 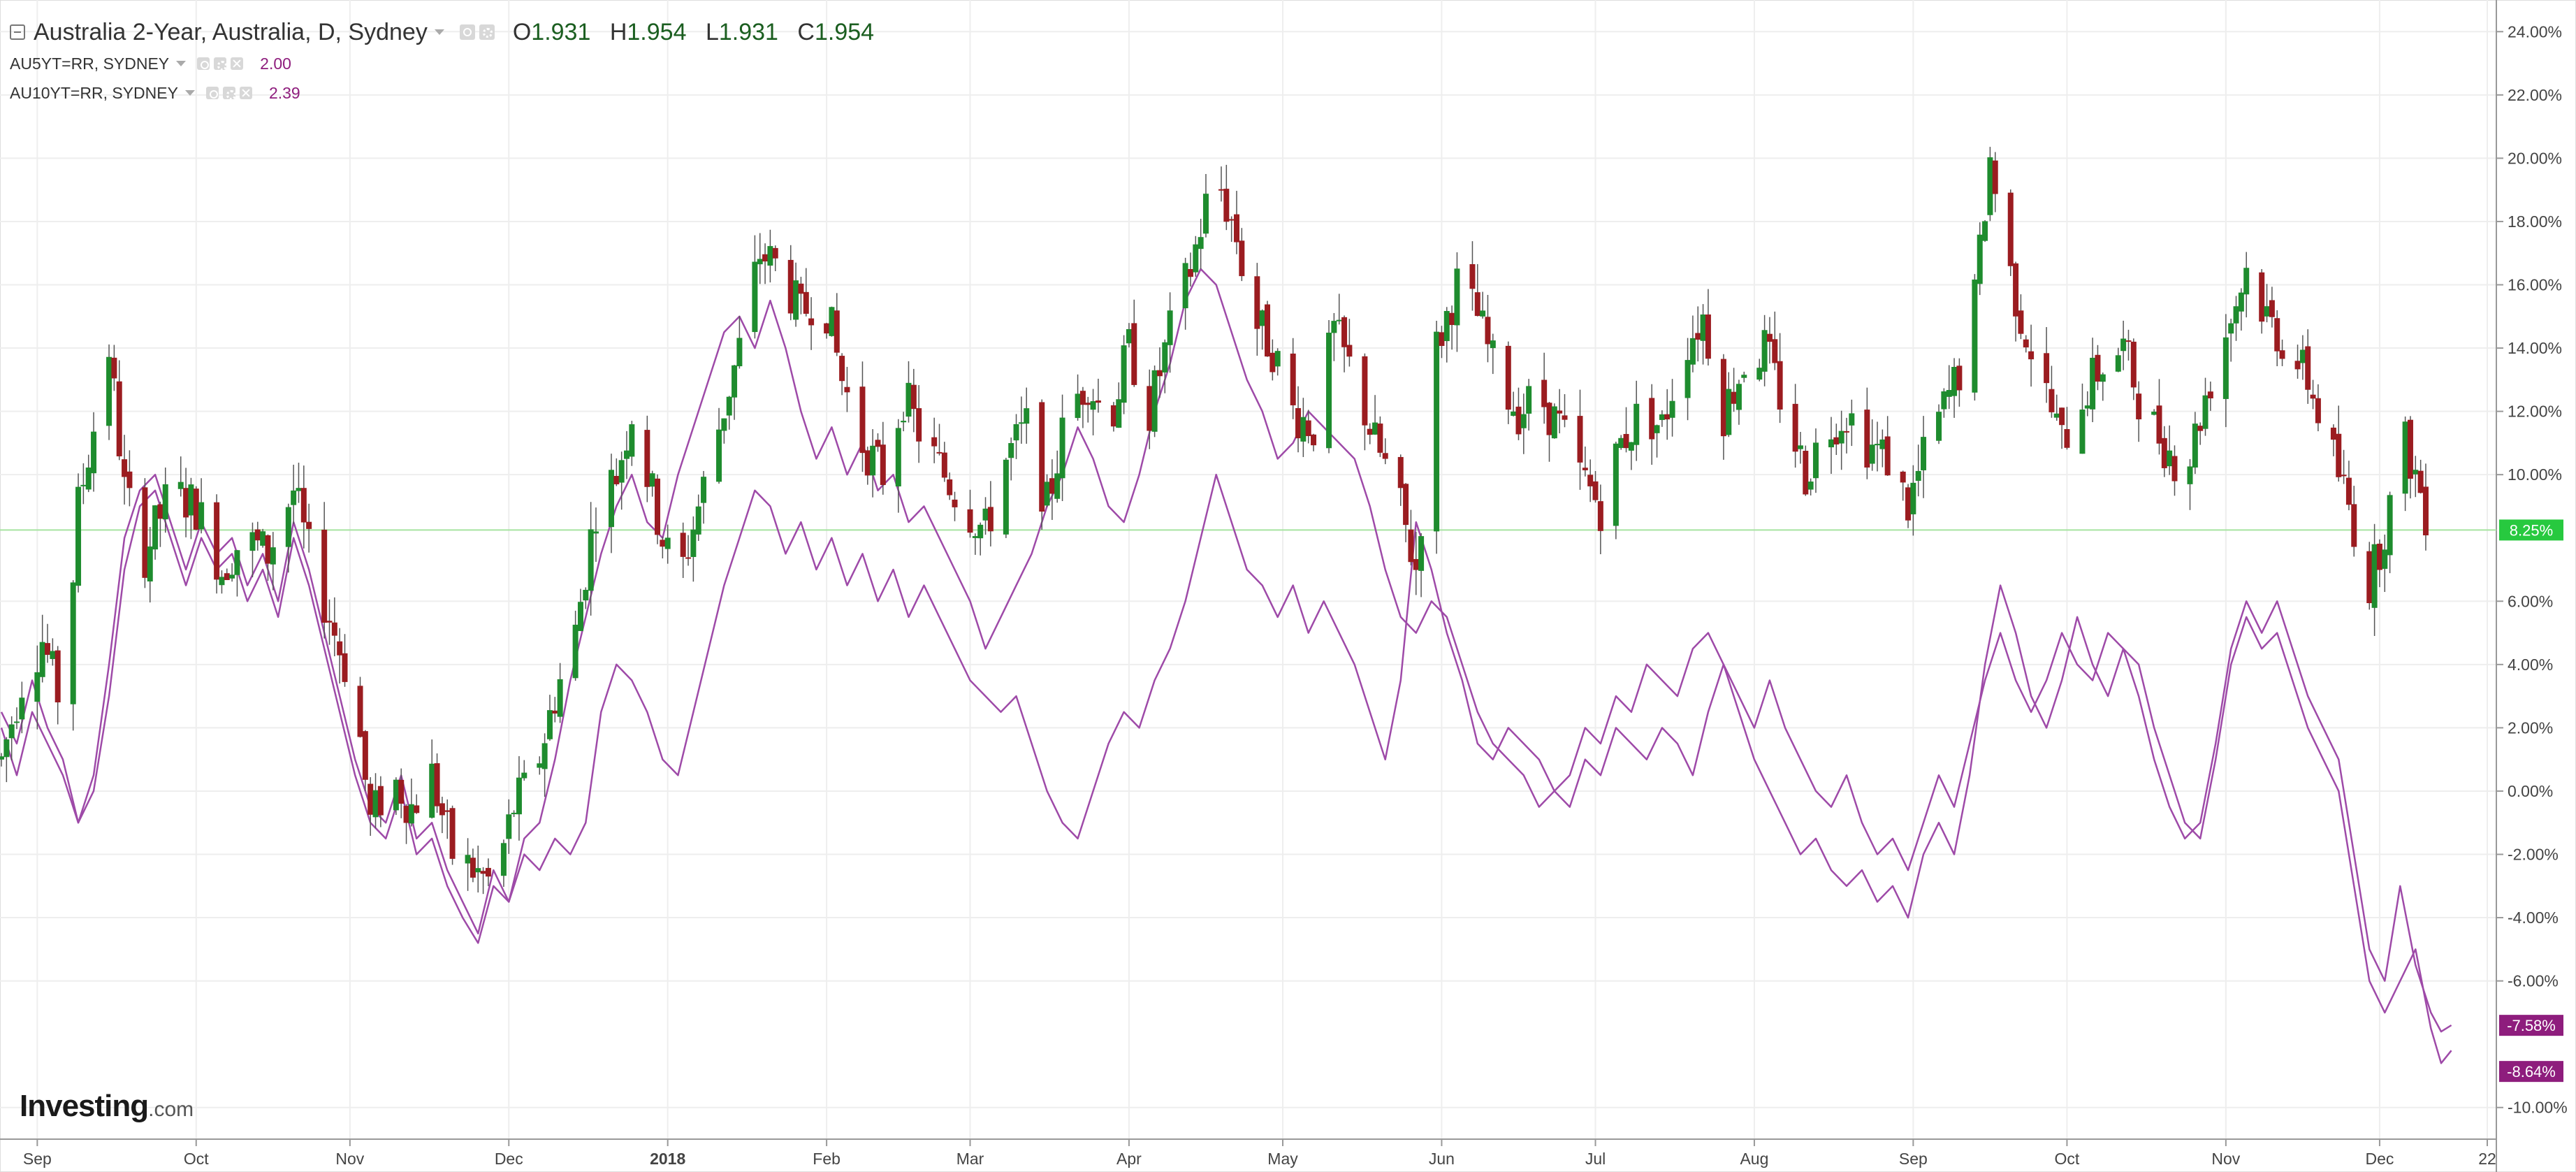 I want to click on y-tick-label: -6.00%, so click(x=2533, y=981).